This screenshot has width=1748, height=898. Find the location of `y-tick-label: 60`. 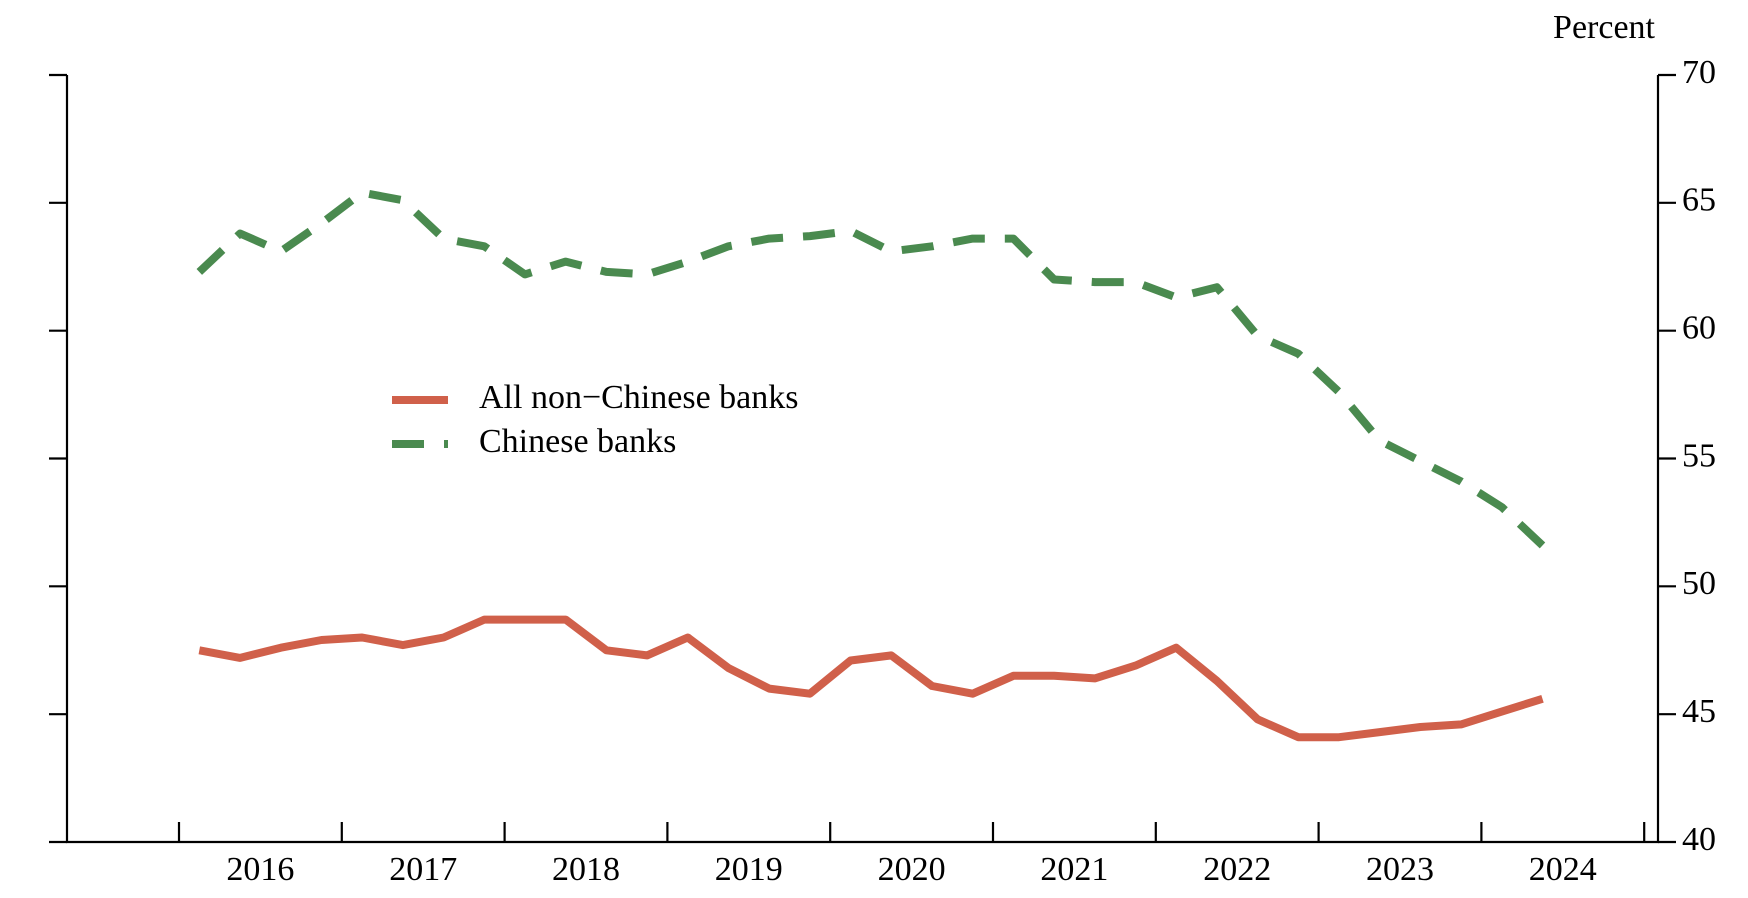

y-tick-label: 60 is located at coordinates (1699, 327).